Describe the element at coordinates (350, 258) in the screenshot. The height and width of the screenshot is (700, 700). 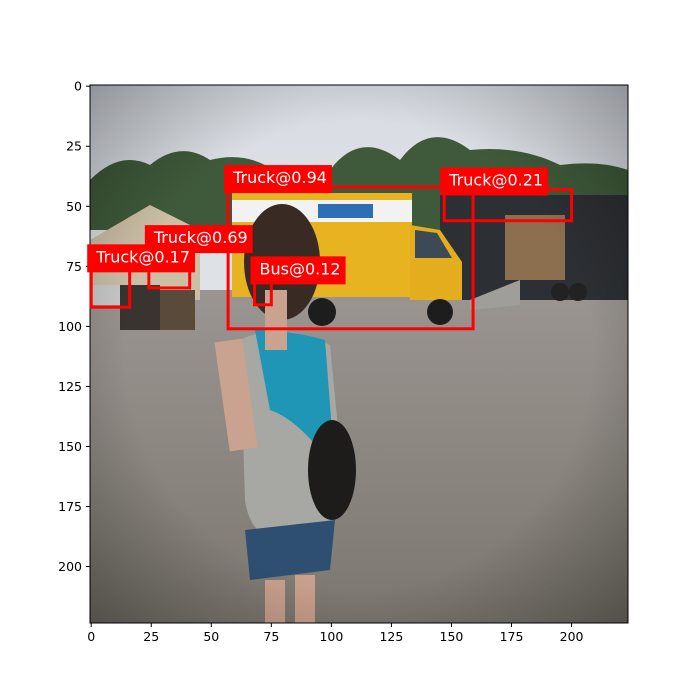
I see `detection-box` at that location.